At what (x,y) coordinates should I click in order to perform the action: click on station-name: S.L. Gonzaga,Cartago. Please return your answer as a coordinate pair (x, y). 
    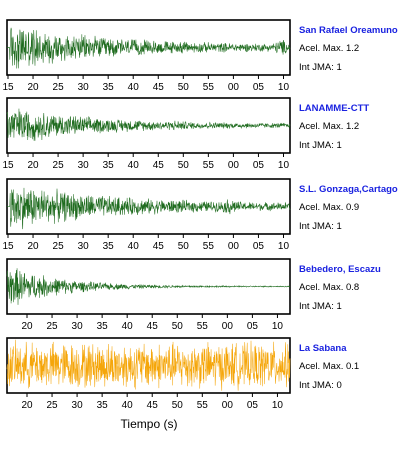
    Looking at the image, I should click on (348, 189).